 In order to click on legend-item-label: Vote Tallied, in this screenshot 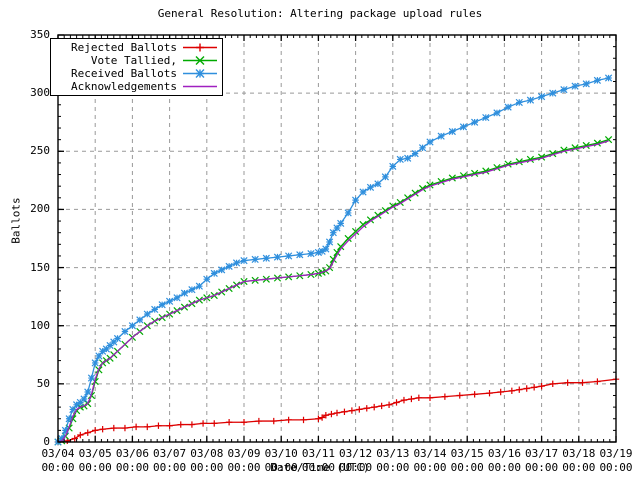, I will do `click(133, 60)`.